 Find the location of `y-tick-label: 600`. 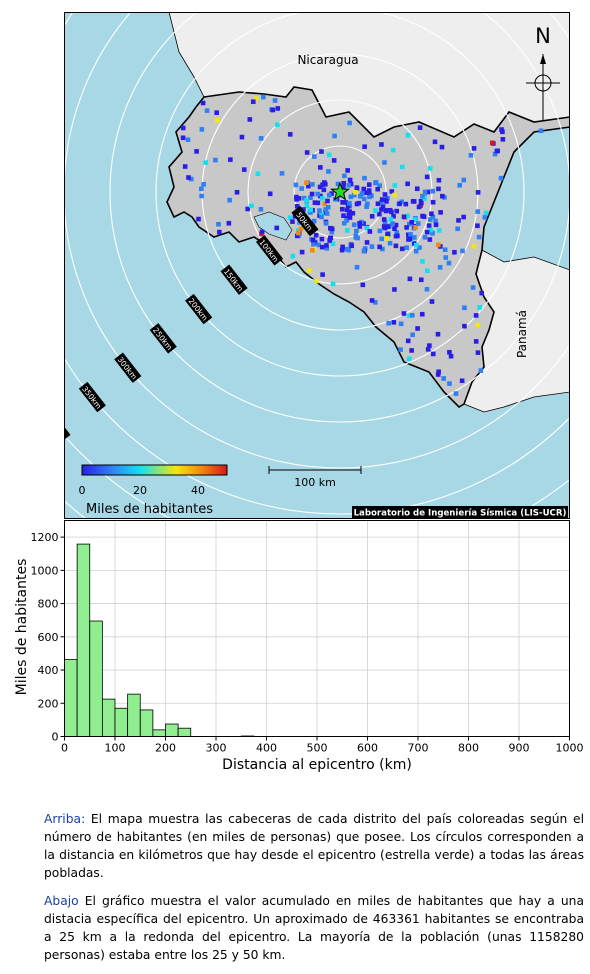

y-tick-label: 600 is located at coordinates (48, 637).